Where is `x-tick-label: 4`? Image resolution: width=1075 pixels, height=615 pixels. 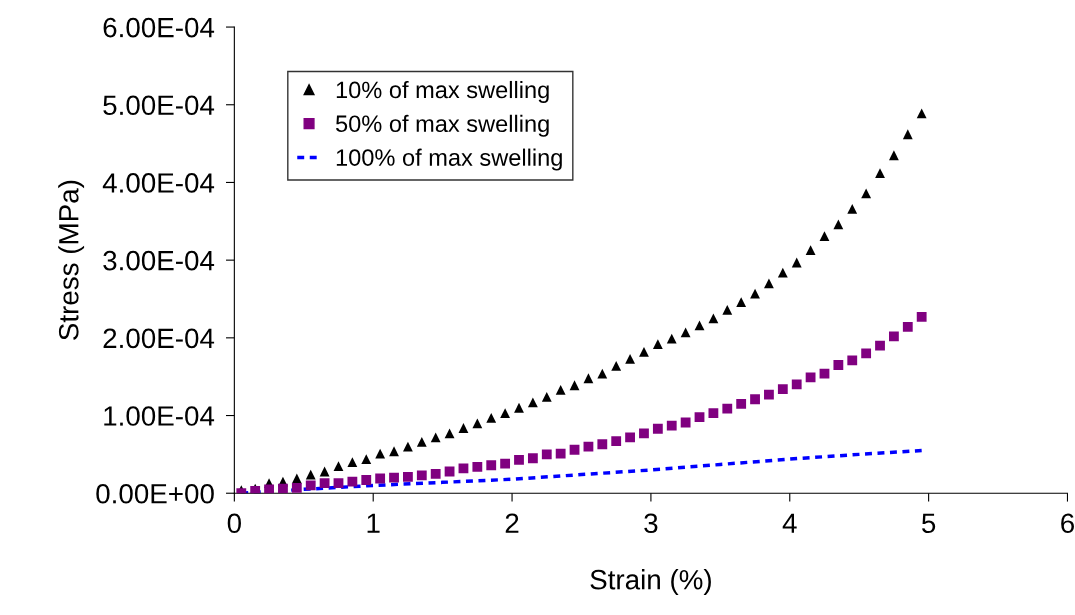 x-tick-label: 4 is located at coordinates (789, 523).